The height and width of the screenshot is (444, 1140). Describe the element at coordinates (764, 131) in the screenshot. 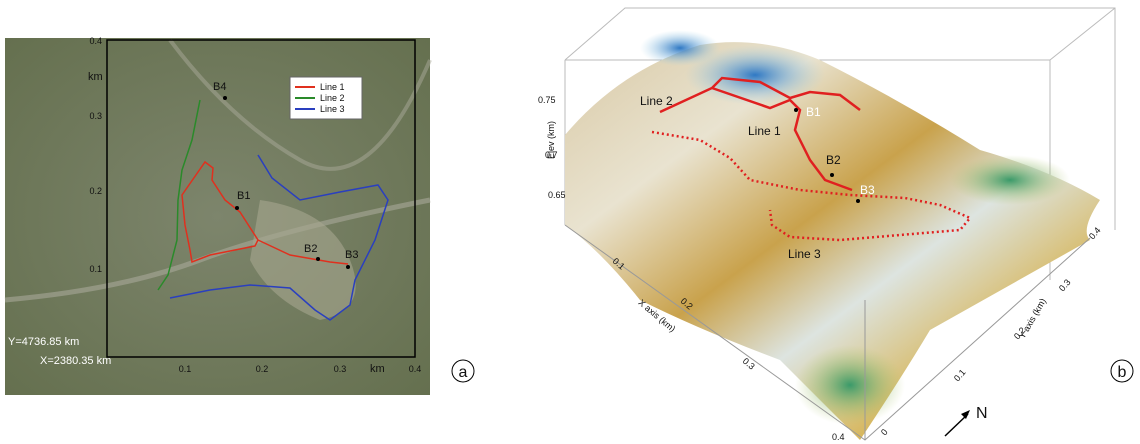

I see `line-label: Line 1` at that location.